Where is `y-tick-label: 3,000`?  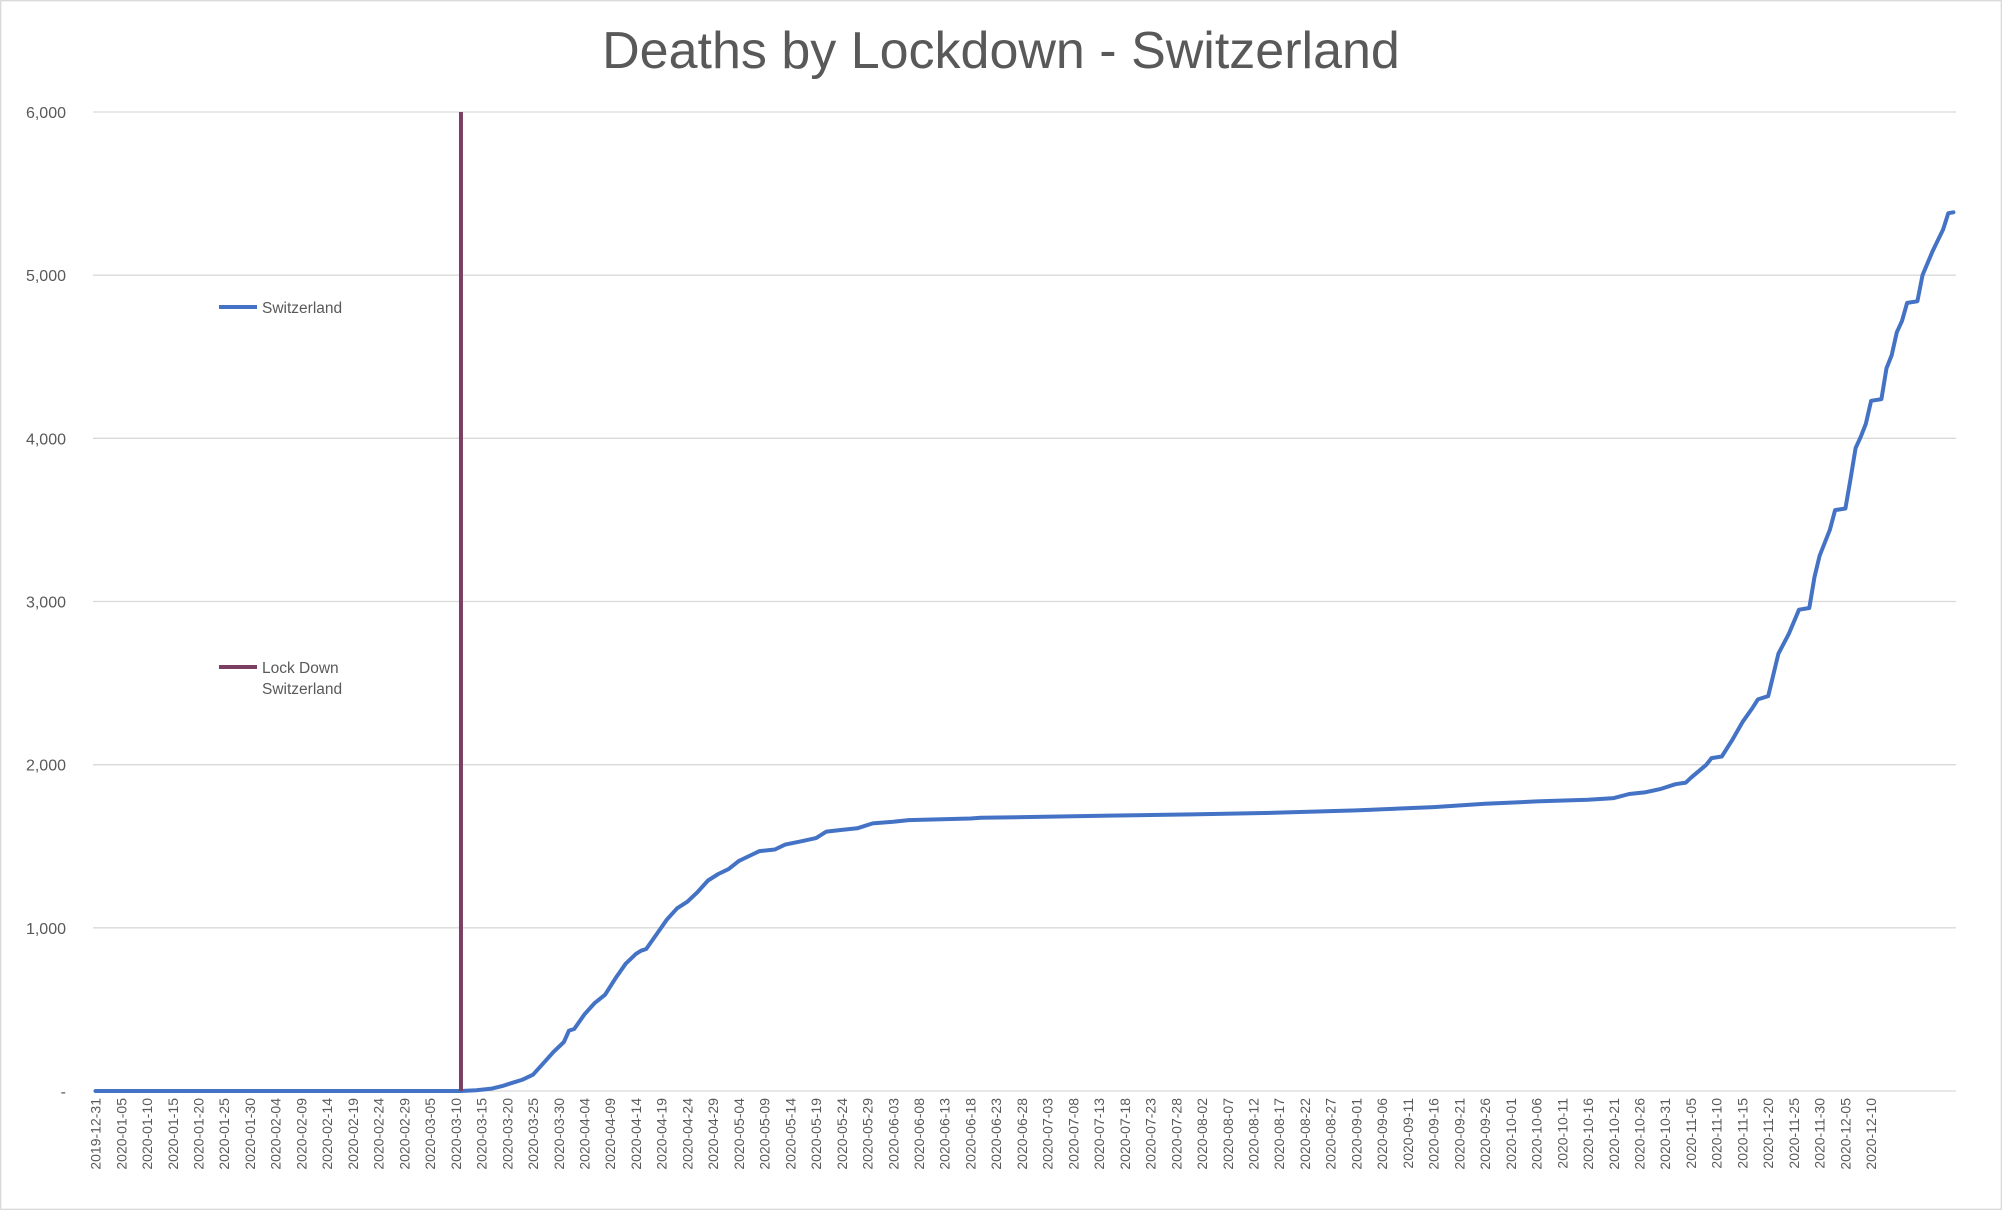 y-tick-label: 3,000 is located at coordinates (46, 603).